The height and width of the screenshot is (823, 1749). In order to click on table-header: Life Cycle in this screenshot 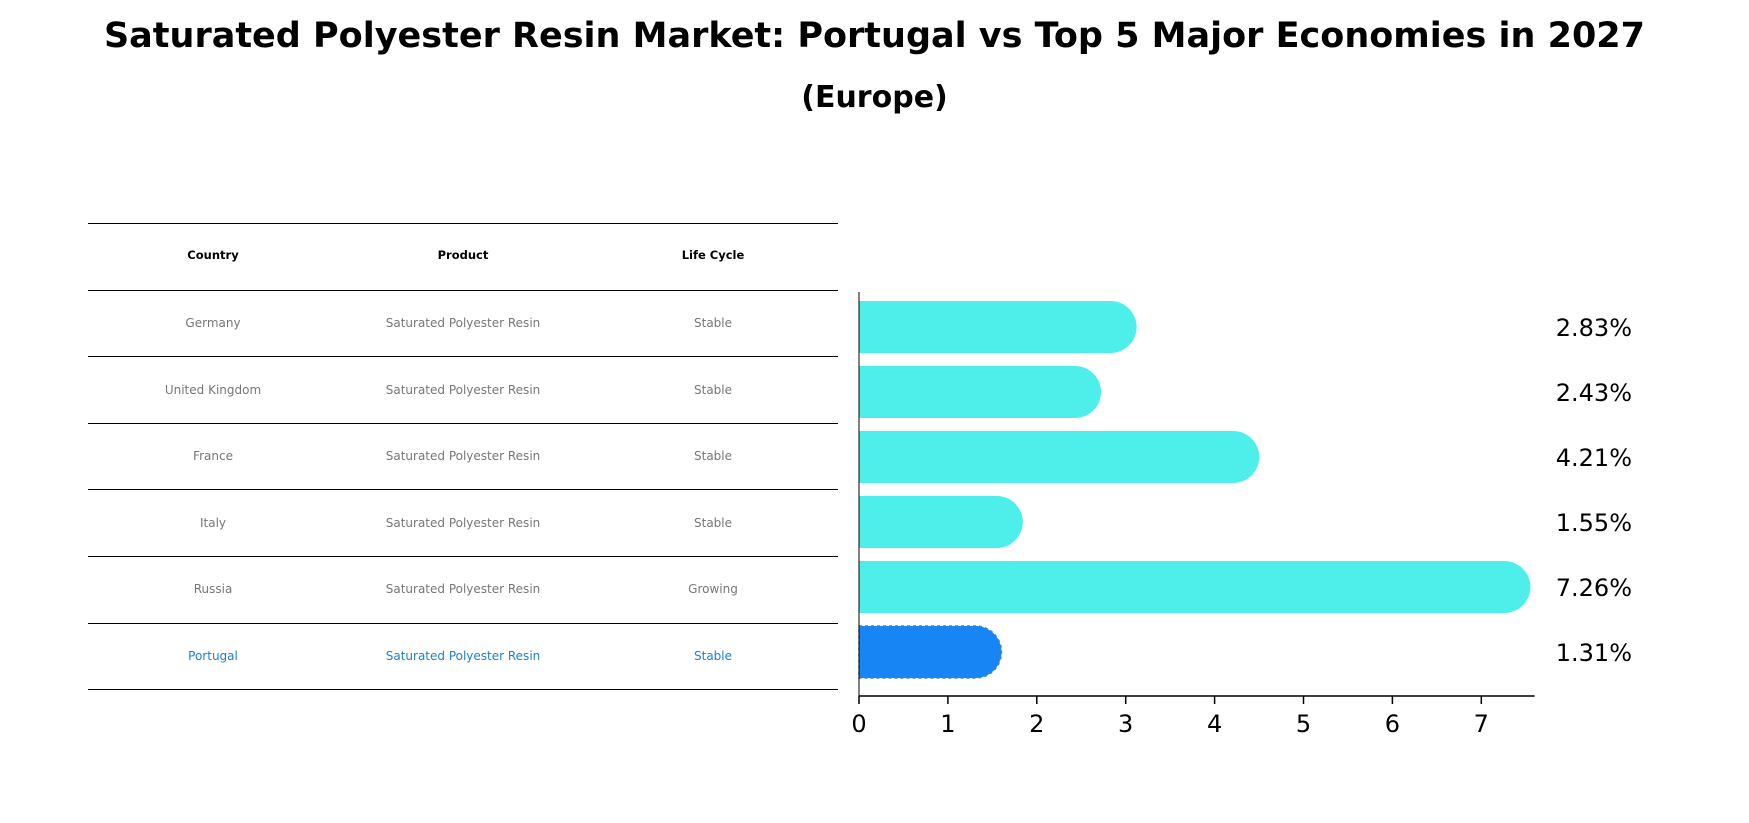, I will do `click(713, 255)`.